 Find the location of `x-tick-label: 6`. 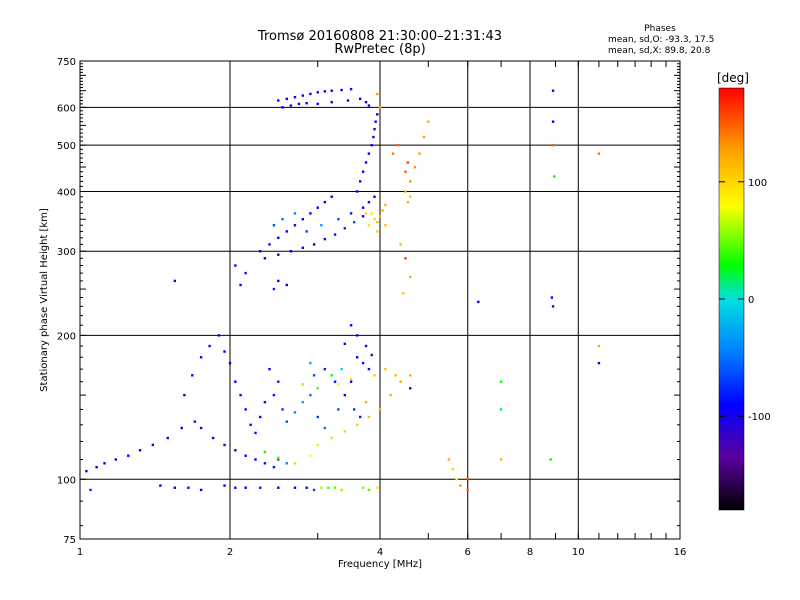

x-tick-label: 6 is located at coordinates (468, 552).